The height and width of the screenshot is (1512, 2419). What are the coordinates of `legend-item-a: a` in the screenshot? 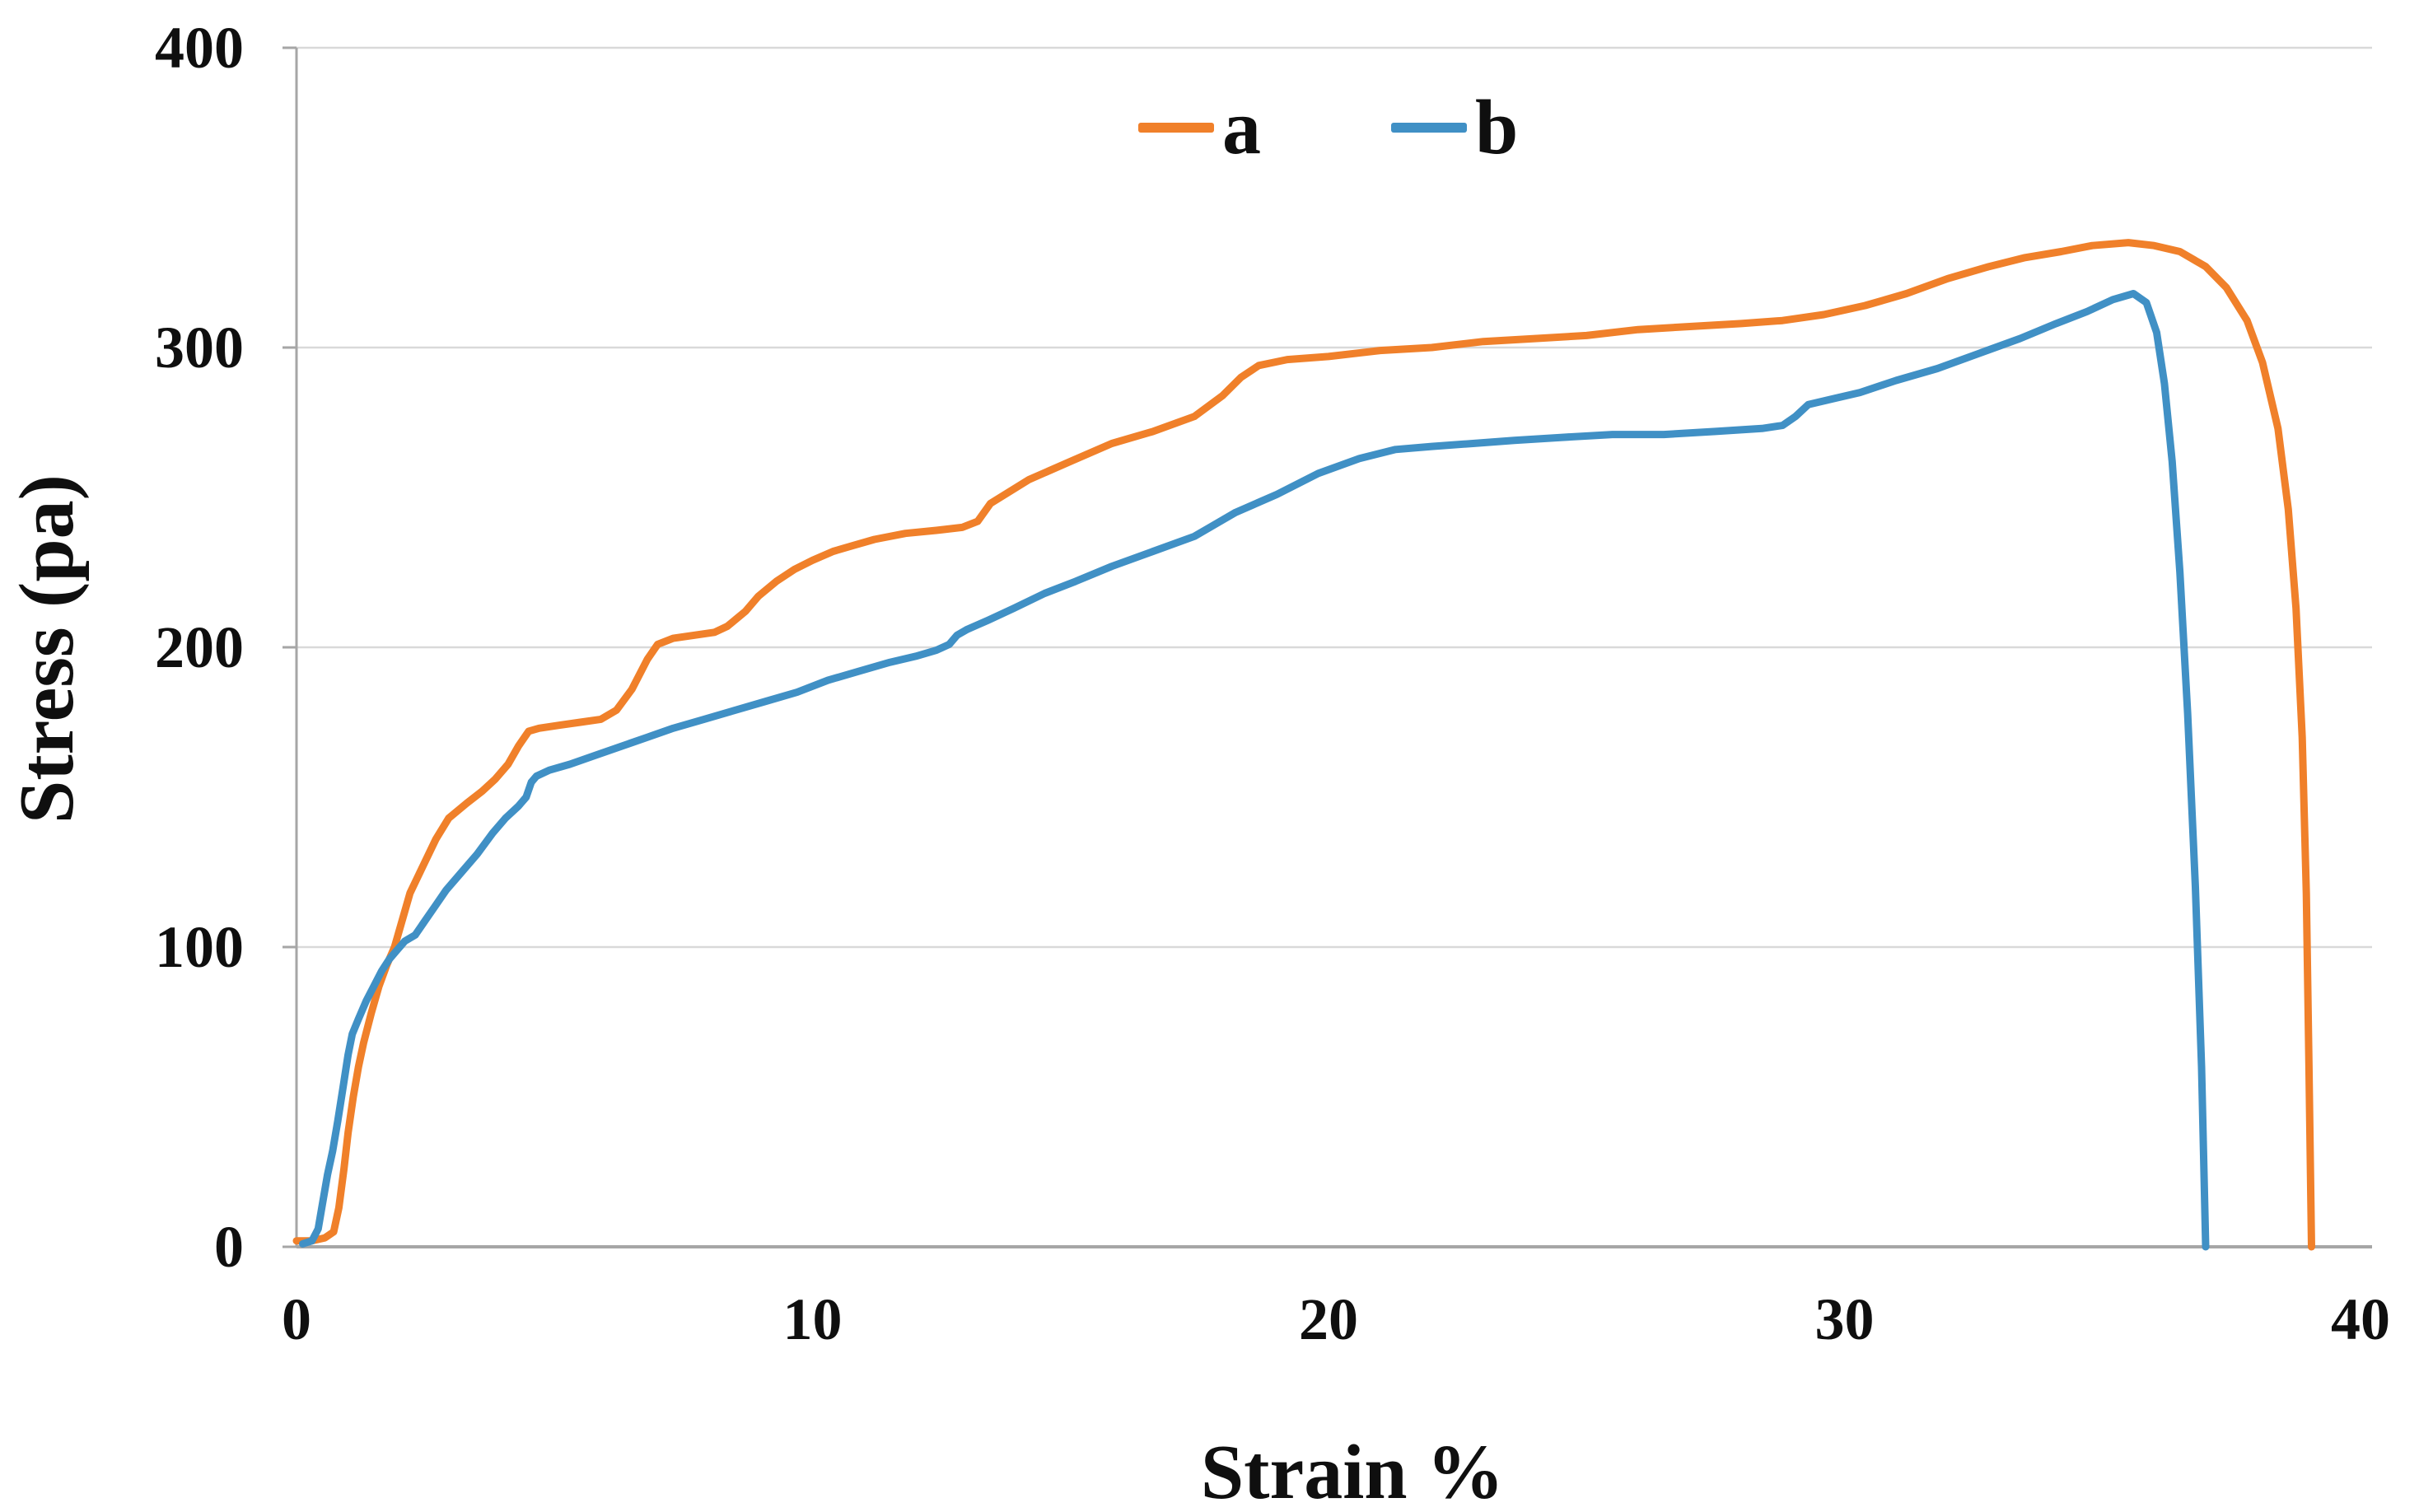 It's located at (1199, 127).